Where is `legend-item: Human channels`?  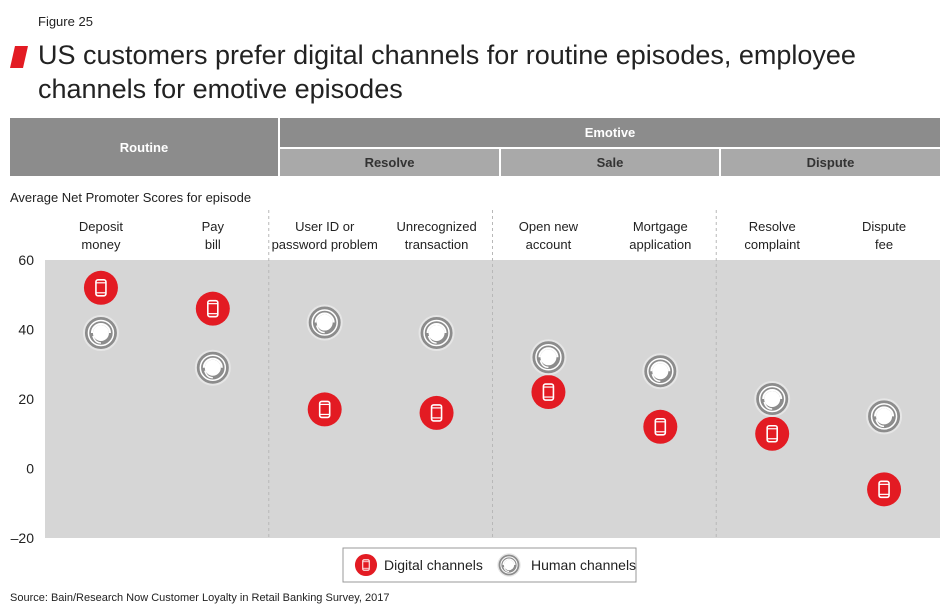
legend-item: Human channels is located at coordinates (566, 565).